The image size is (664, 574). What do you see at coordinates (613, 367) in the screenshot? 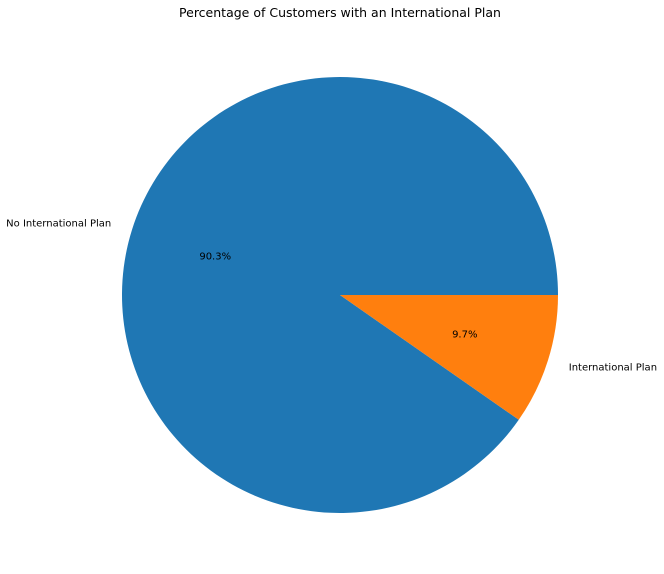
I see `slice-label-1: International Plan` at bounding box center [613, 367].